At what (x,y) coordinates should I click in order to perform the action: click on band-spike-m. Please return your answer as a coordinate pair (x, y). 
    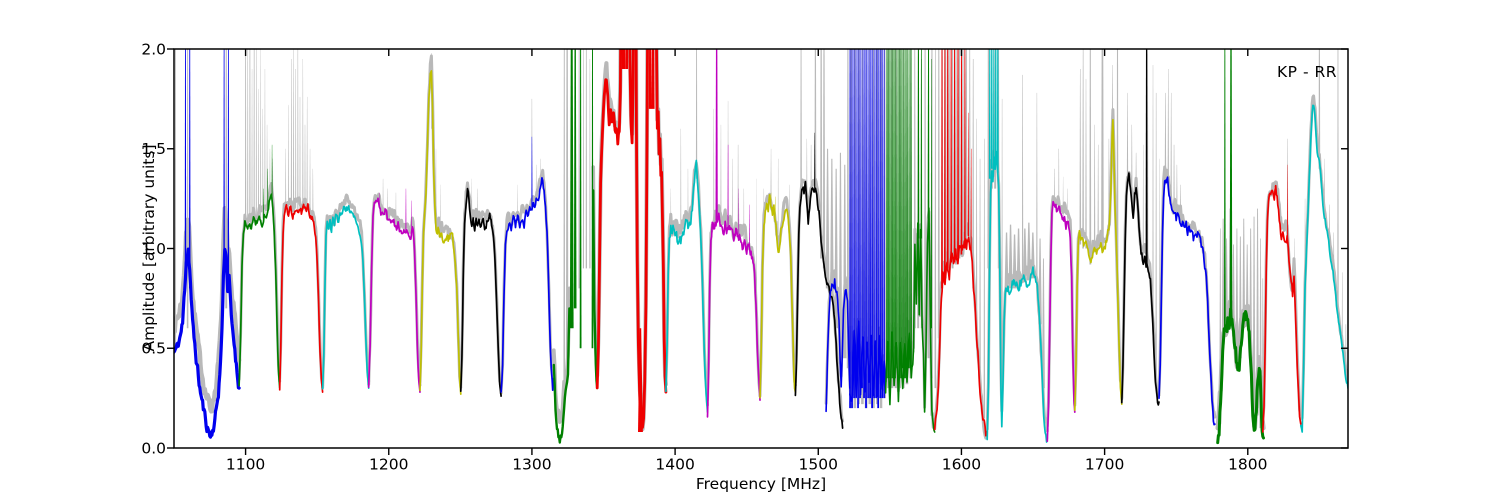
    Looking at the image, I should click on (749, 226).